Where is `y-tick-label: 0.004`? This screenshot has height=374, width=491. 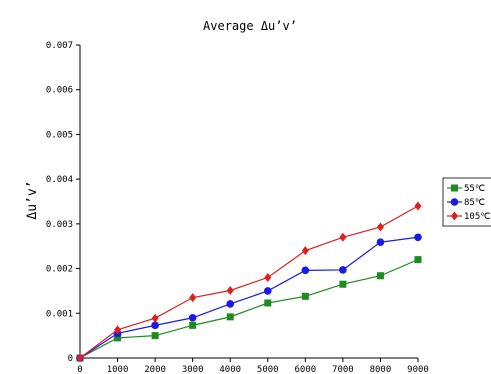
y-tick-label: 0.004 is located at coordinates (59, 180).